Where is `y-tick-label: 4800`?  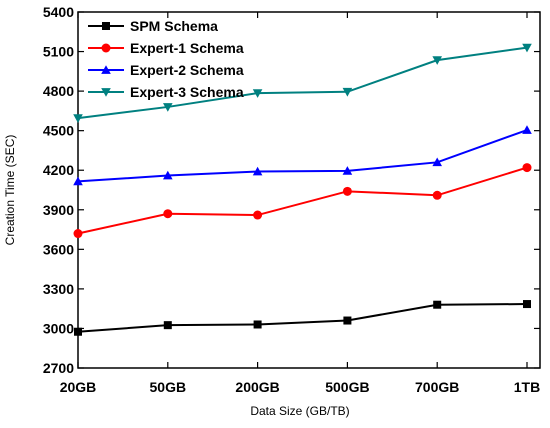
y-tick-label: 4800 is located at coordinates (58, 91).